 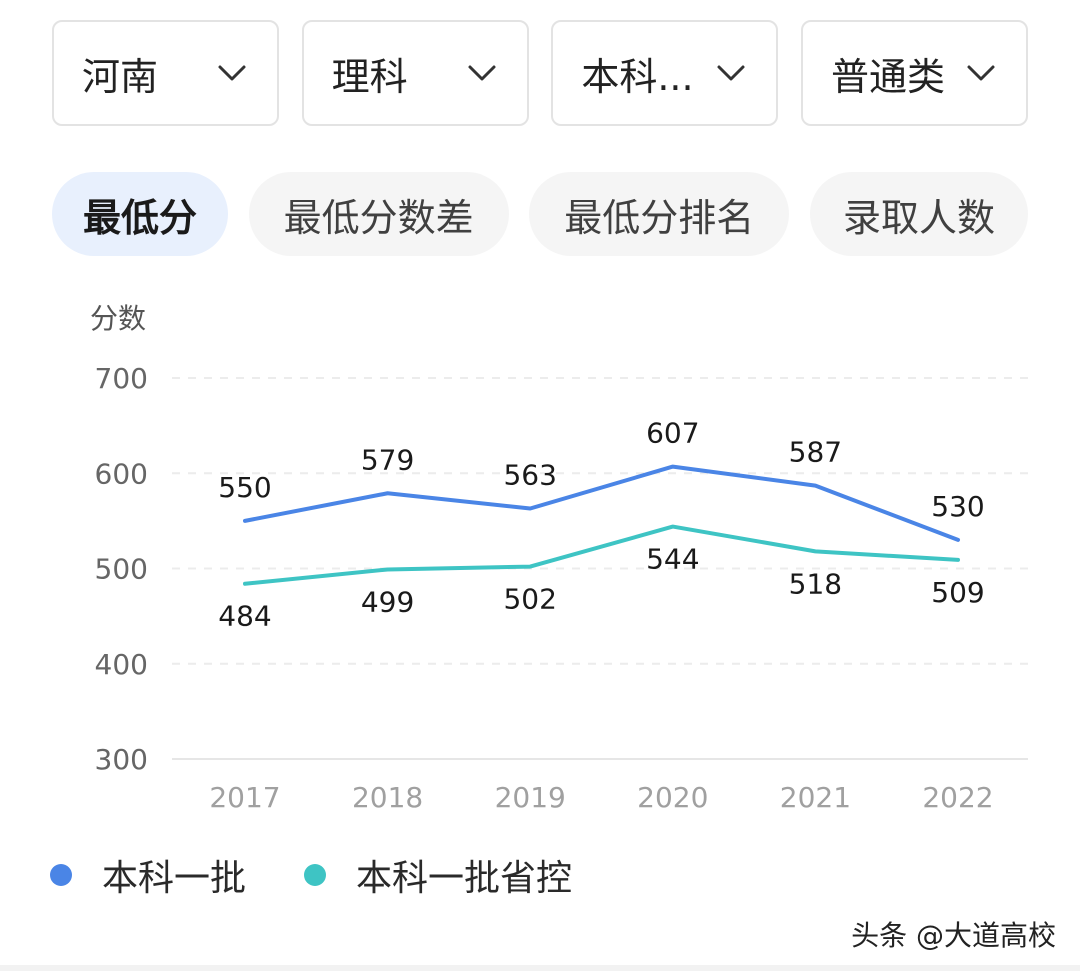 What do you see at coordinates (244, 616) in the screenshot?
I see `data-label-series-2: 484` at bounding box center [244, 616].